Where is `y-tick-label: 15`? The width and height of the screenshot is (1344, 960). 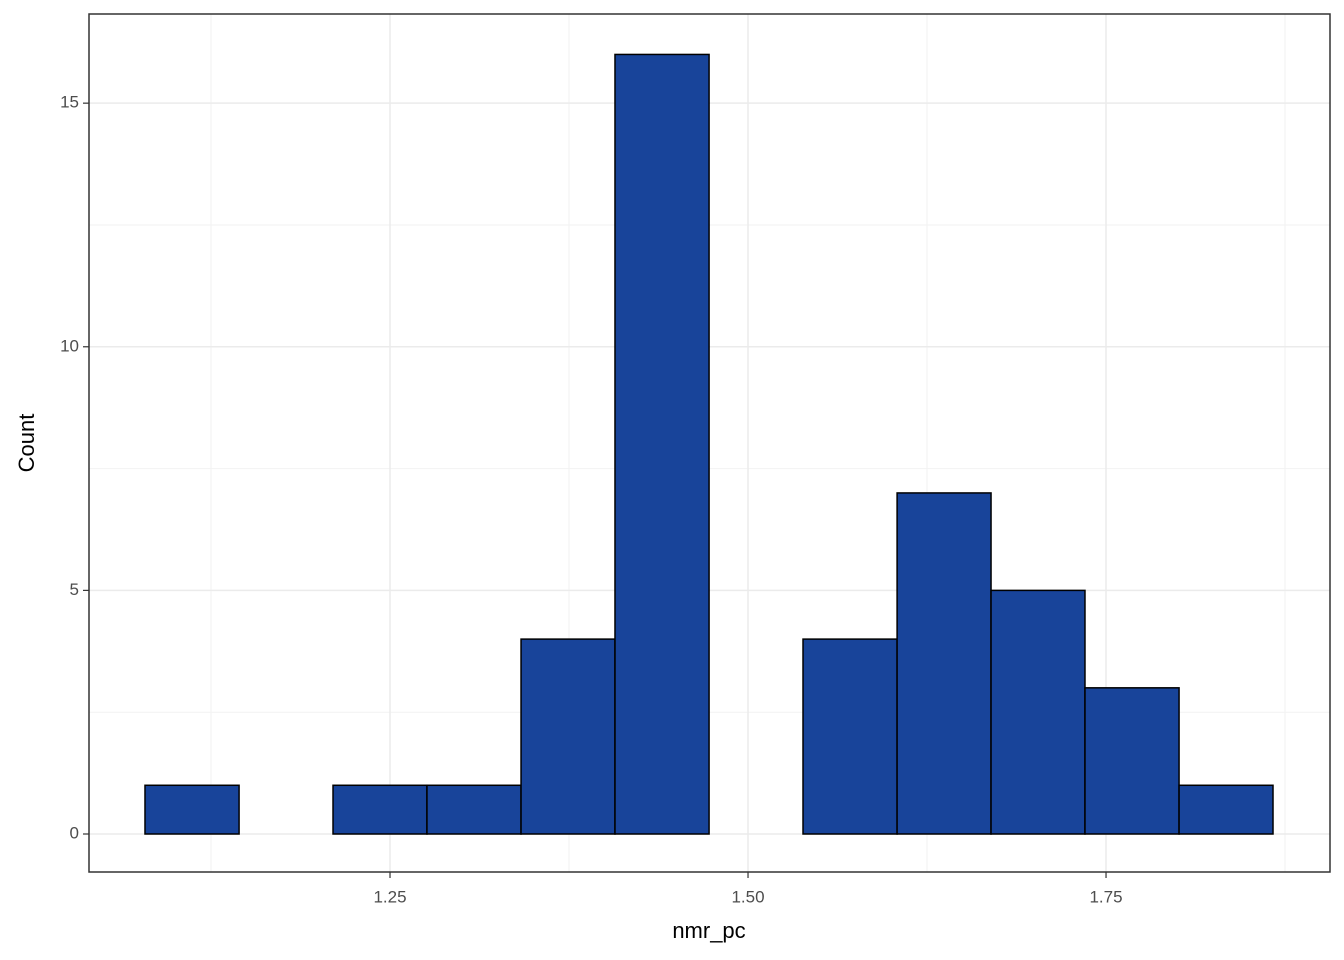 y-tick-label: 15 is located at coordinates (69, 102).